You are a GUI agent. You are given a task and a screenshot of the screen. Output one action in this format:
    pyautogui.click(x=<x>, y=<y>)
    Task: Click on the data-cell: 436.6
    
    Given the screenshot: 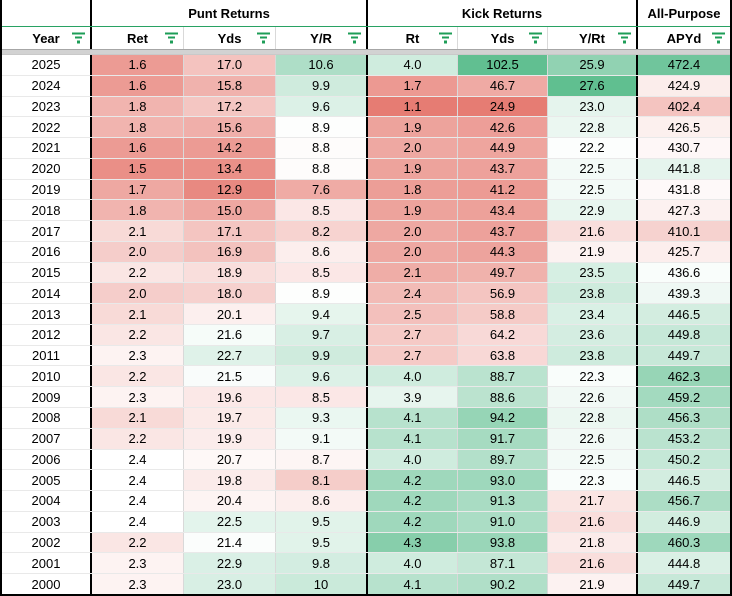 What is the action you would take?
    pyautogui.click(x=684, y=272)
    